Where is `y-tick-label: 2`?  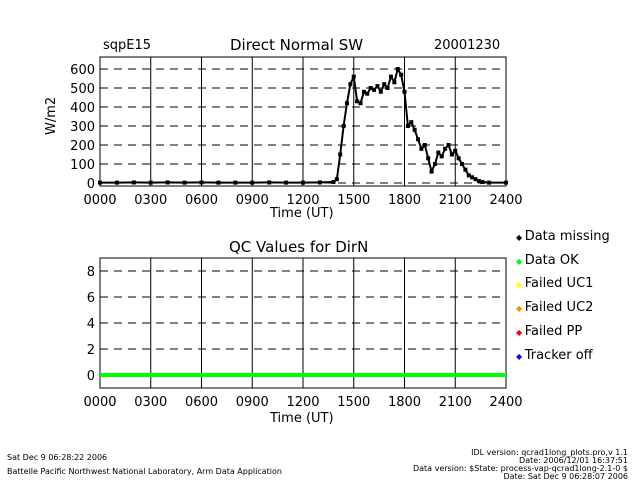 y-tick-label: 2 is located at coordinates (91, 350).